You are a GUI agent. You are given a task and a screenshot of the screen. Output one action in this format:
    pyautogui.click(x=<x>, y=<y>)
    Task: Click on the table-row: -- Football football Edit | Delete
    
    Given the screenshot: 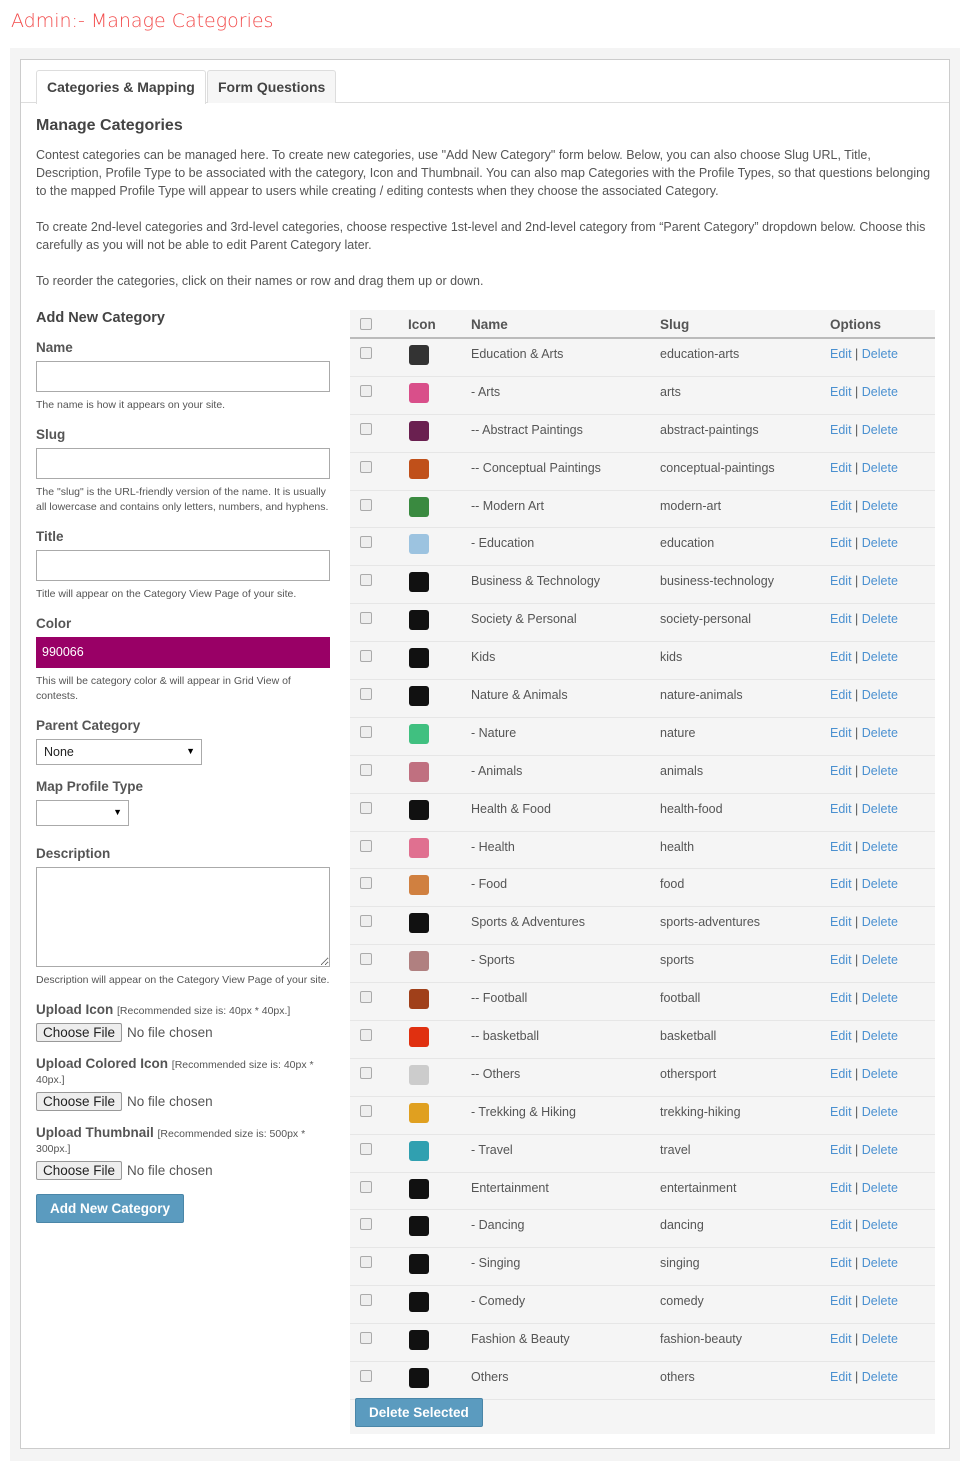 What is the action you would take?
    pyautogui.click(x=642, y=1002)
    